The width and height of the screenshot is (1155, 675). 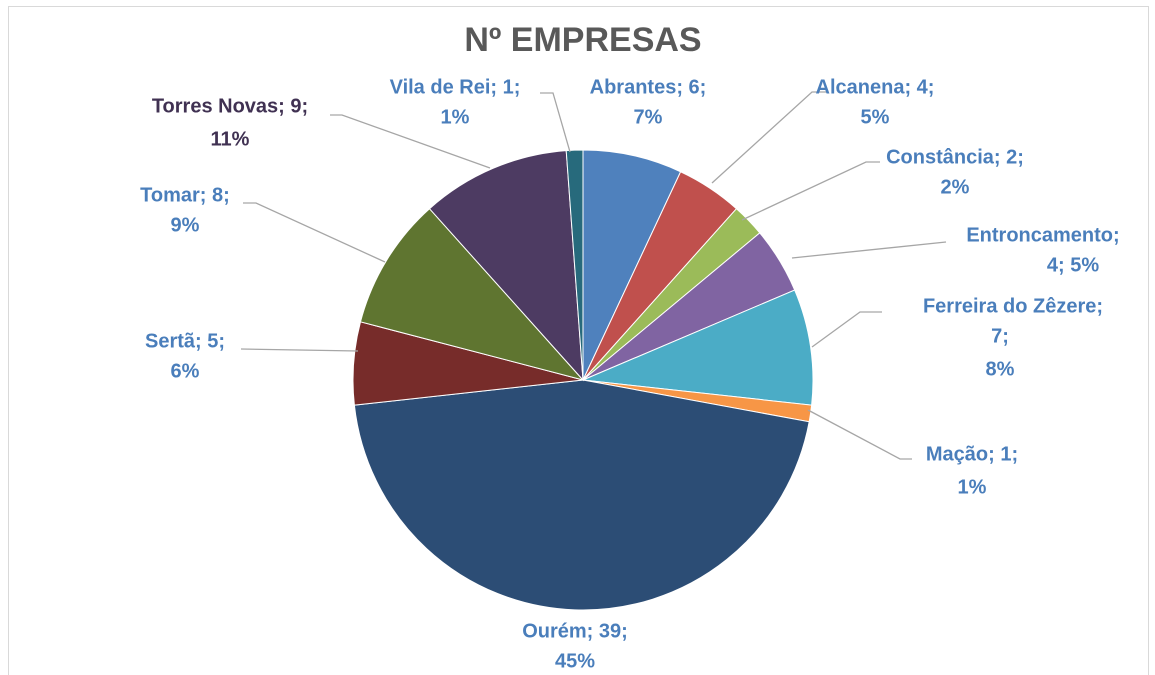 I want to click on data-label: Torres Novas; 9;, so click(x=230, y=106).